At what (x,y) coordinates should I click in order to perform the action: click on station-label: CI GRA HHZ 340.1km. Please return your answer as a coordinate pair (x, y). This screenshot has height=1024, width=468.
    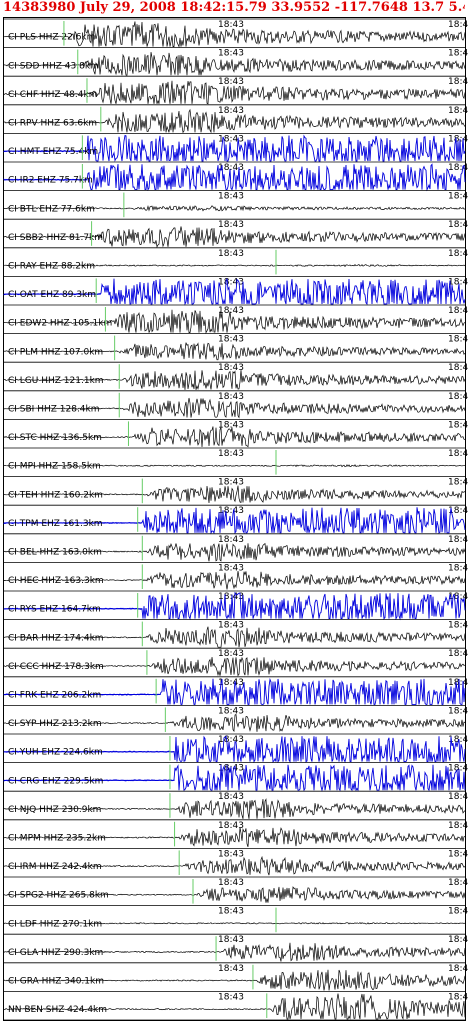
    Looking at the image, I should click on (56, 982).